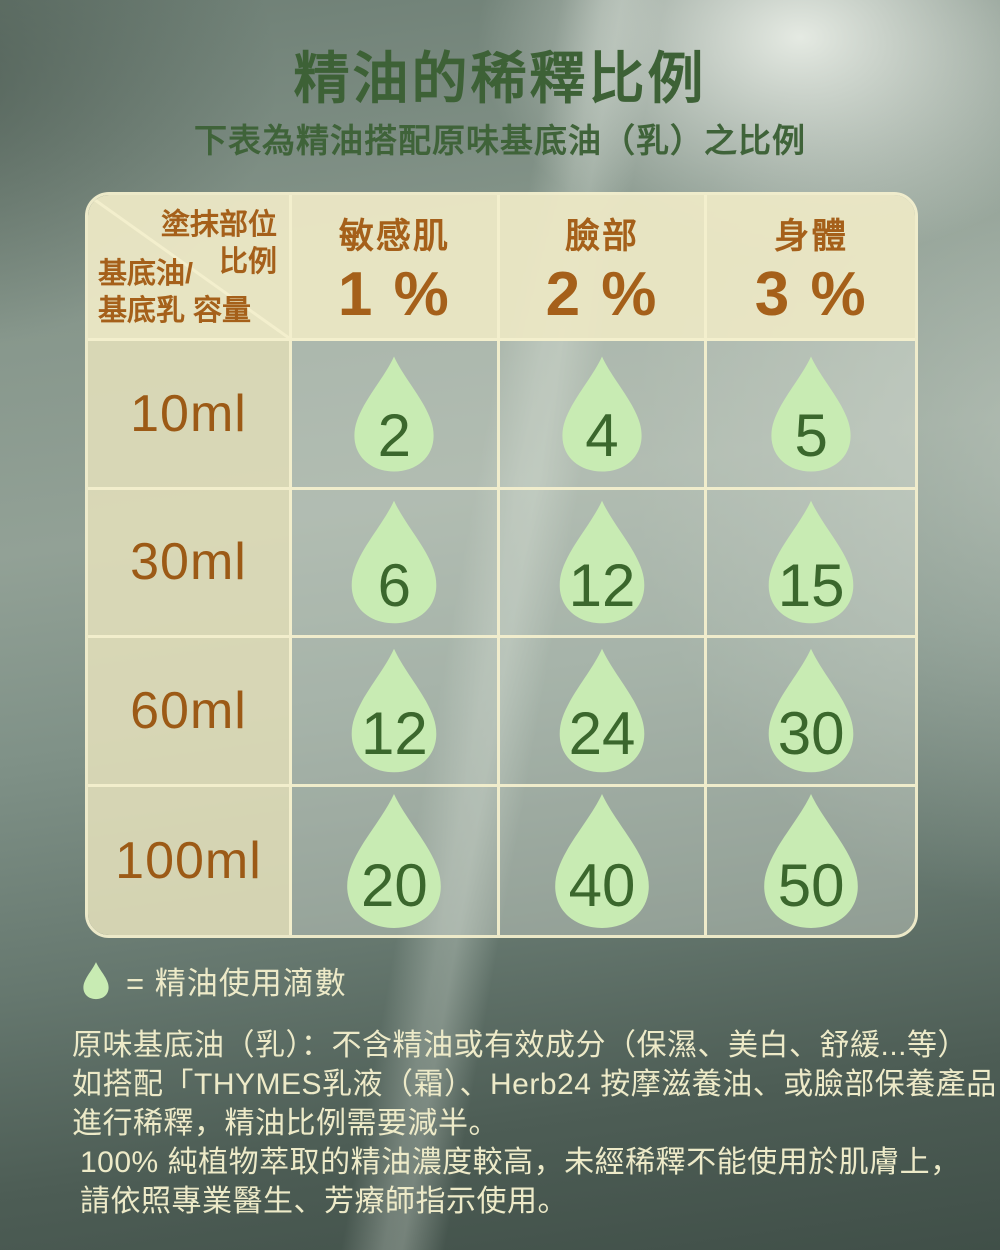 This screenshot has height=1250, width=1000. What do you see at coordinates (811, 294) in the screenshot?
I see `column-percent: 3 %` at bounding box center [811, 294].